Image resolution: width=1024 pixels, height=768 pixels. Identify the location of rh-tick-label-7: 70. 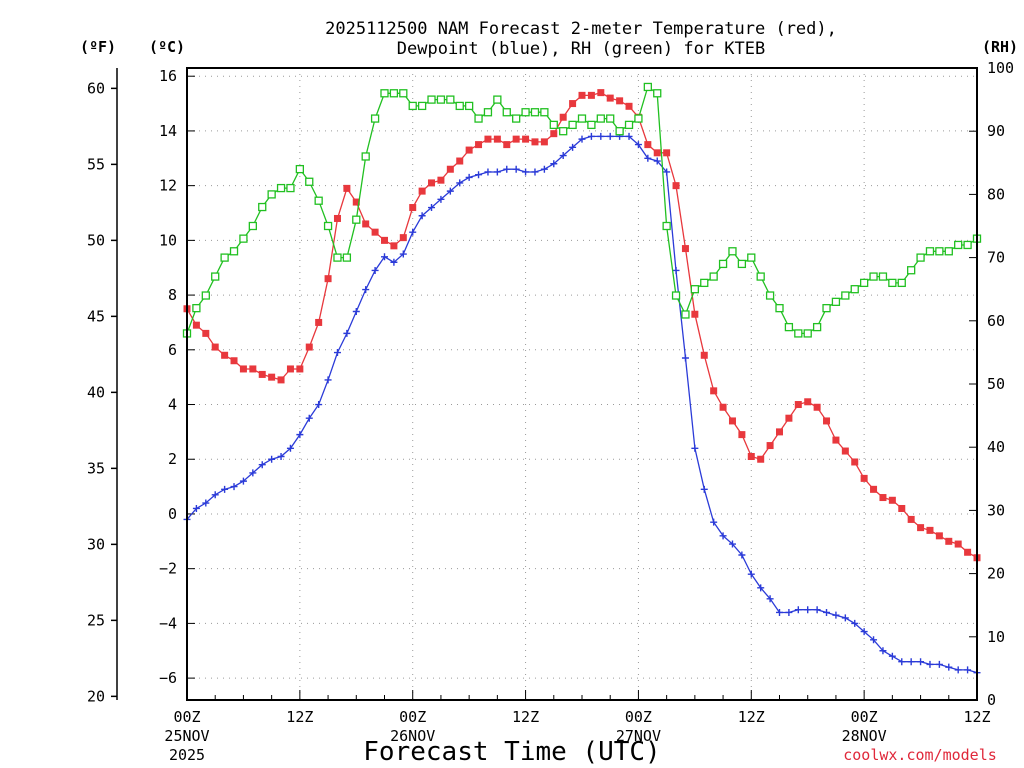
(996, 258).